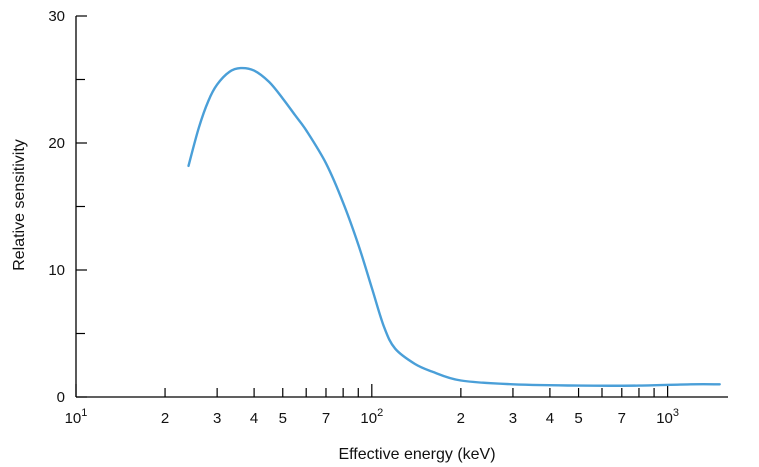  What do you see at coordinates (217, 418) in the screenshot?
I see `x-tick-label-30: 3` at bounding box center [217, 418].